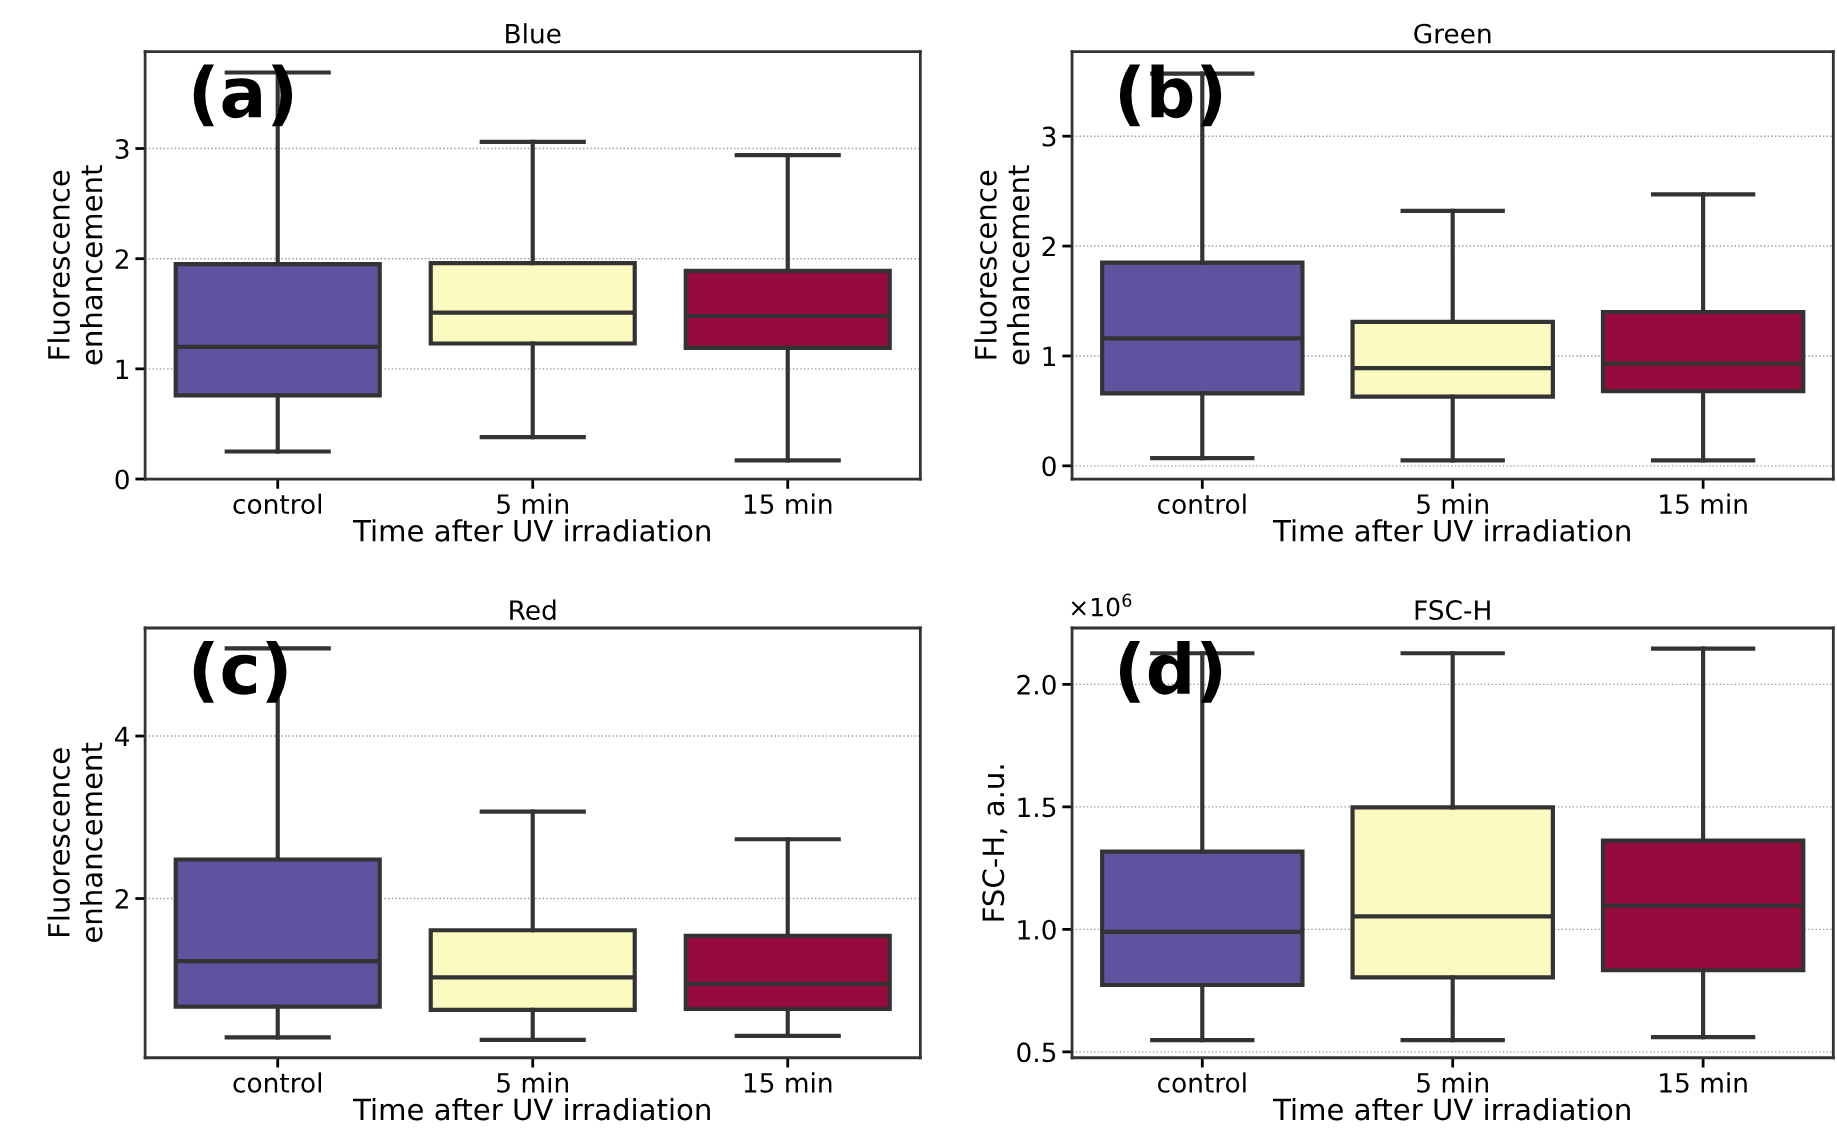  Describe the element at coordinates (533, 33) in the screenshot. I see `chart-title: Blue` at that location.